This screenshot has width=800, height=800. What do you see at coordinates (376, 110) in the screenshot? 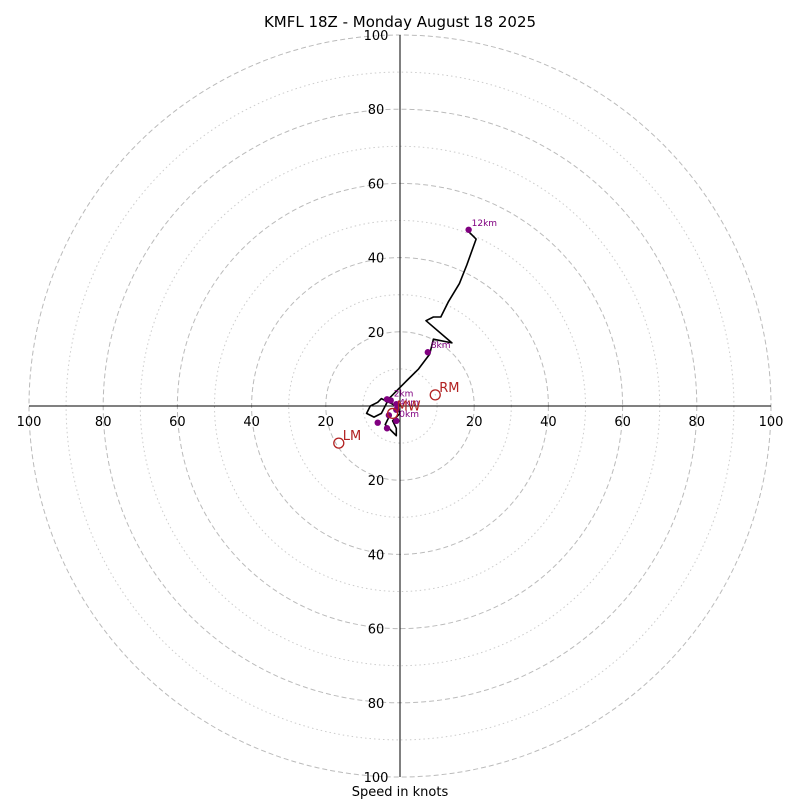
I see `tick-label-top: 80` at bounding box center [376, 110].